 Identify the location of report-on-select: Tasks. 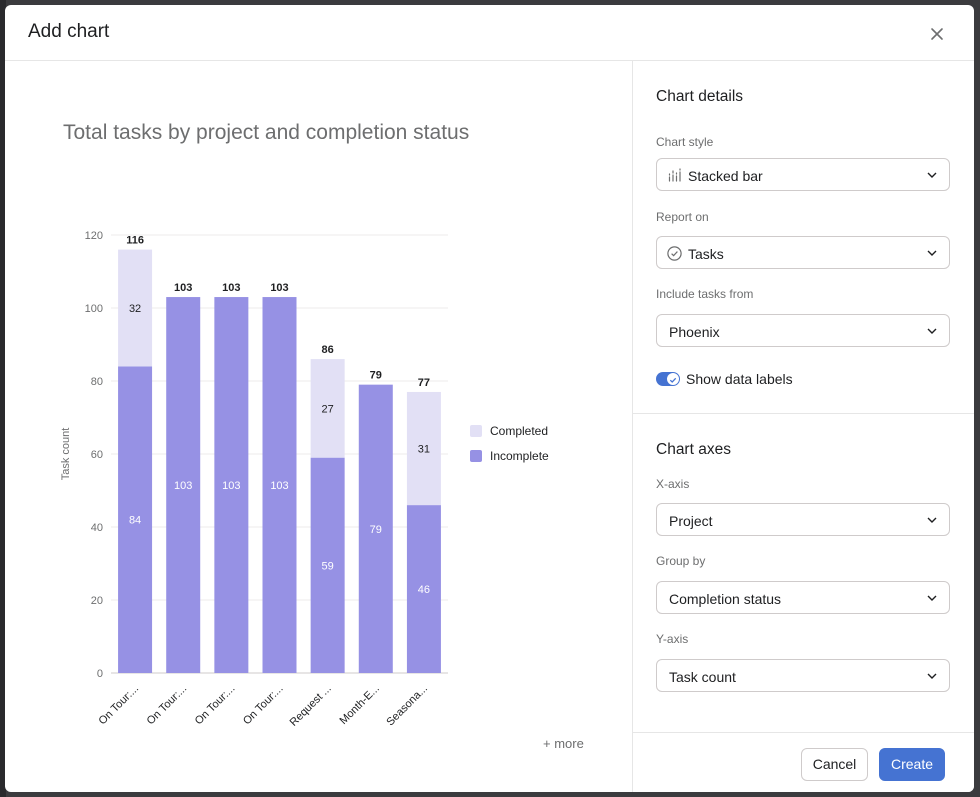
(803, 252).